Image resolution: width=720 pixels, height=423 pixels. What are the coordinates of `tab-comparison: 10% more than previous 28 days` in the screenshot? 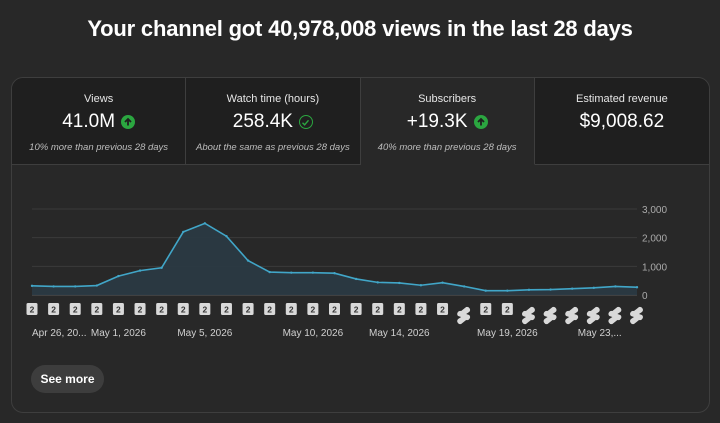 It's located at (99, 147).